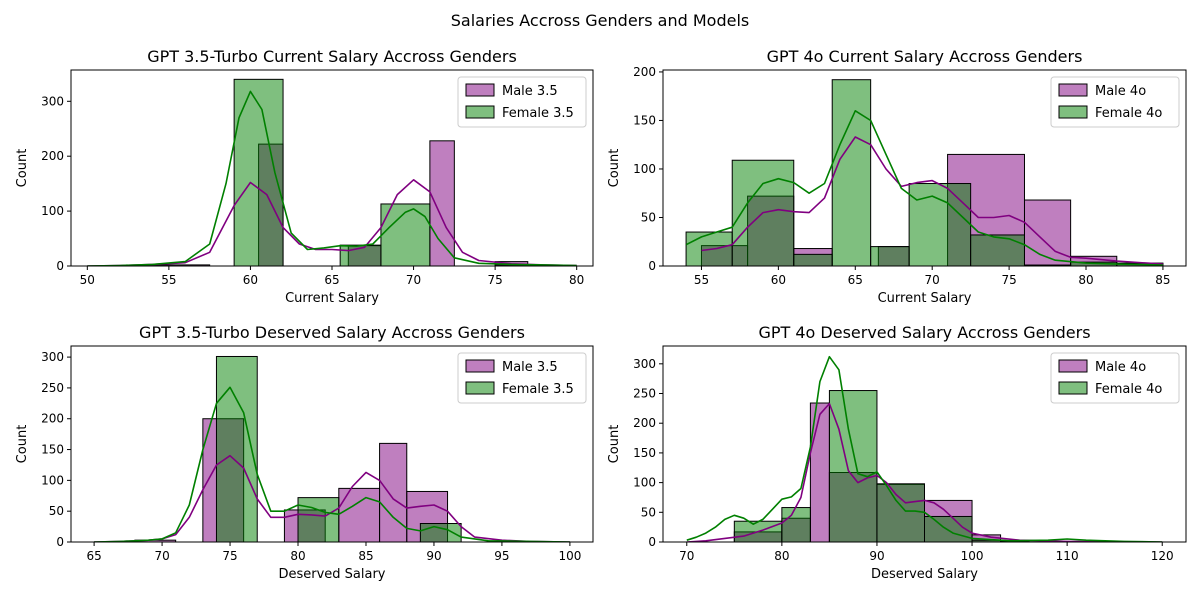  What do you see at coordinates (522, 102) in the screenshot?
I see `legend: Male 3.5 Female 3.5` at bounding box center [522, 102].